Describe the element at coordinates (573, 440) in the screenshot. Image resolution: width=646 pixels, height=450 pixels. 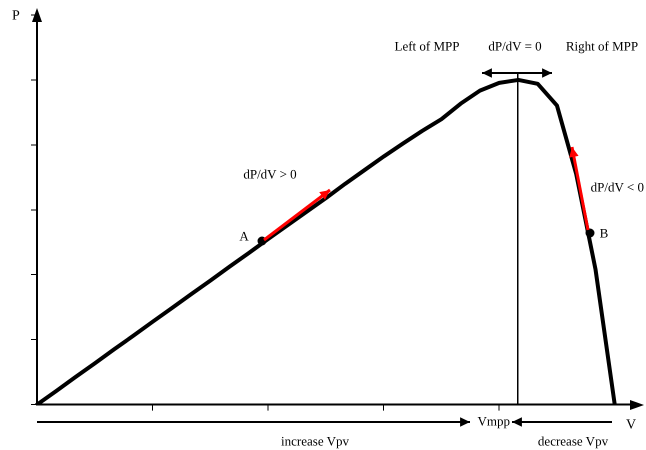
I see `text: decrease Vpv` at that location.